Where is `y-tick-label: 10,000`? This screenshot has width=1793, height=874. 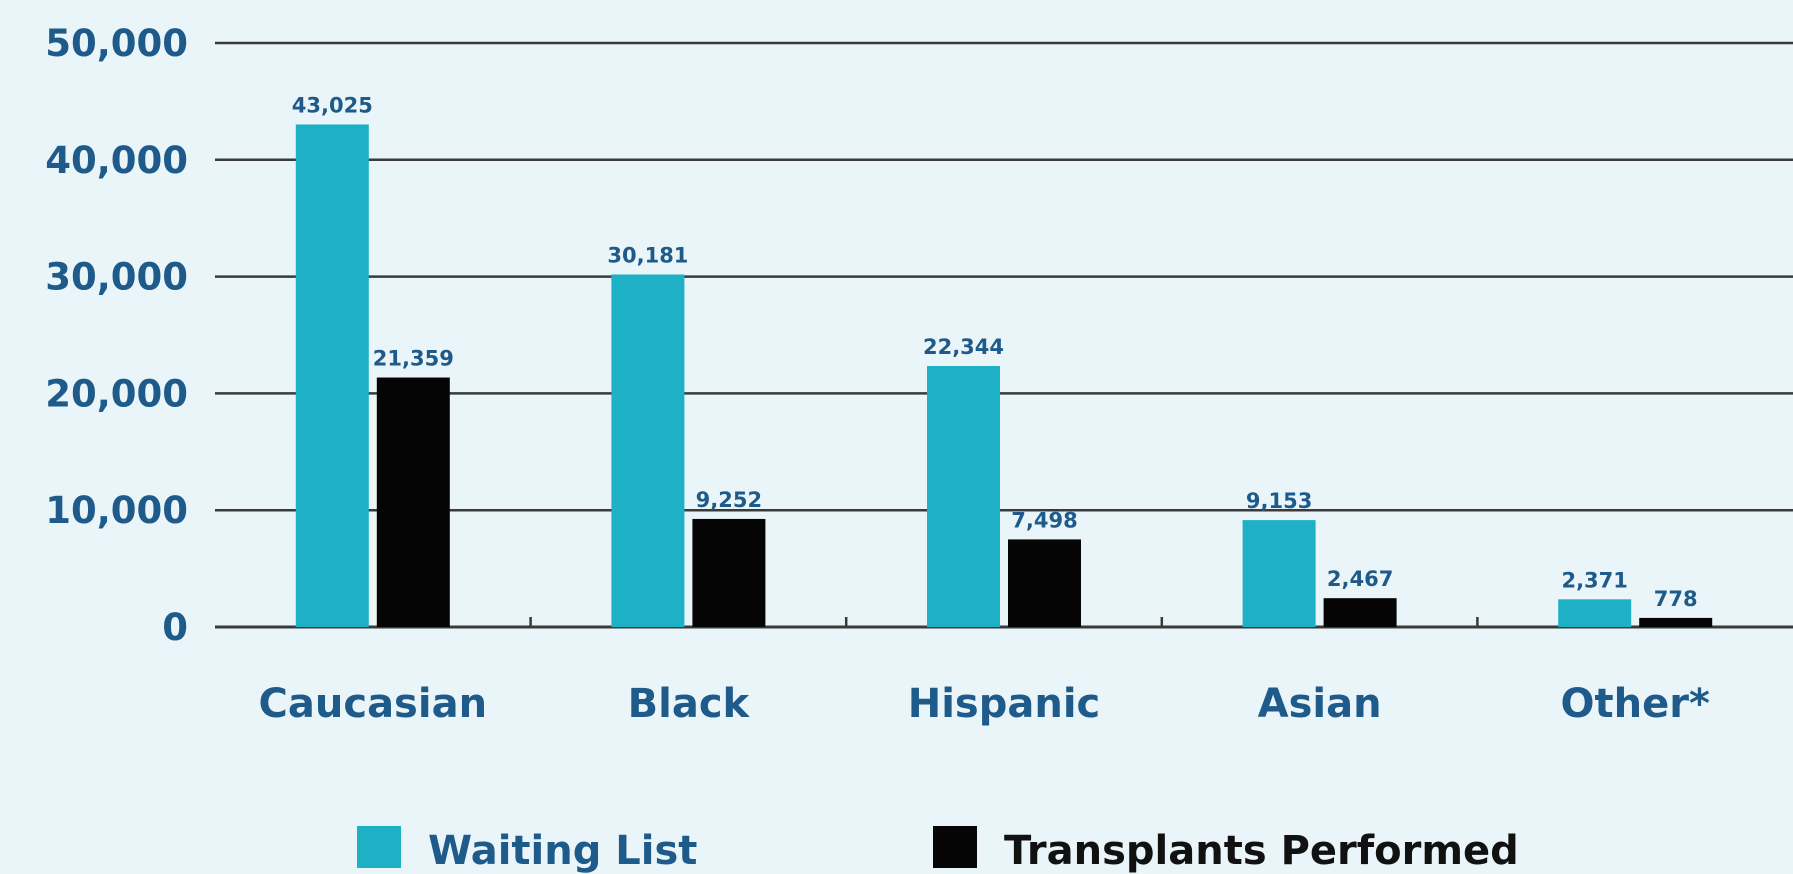
y-tick-label: 10,000 is located at coordinates (116, 510).